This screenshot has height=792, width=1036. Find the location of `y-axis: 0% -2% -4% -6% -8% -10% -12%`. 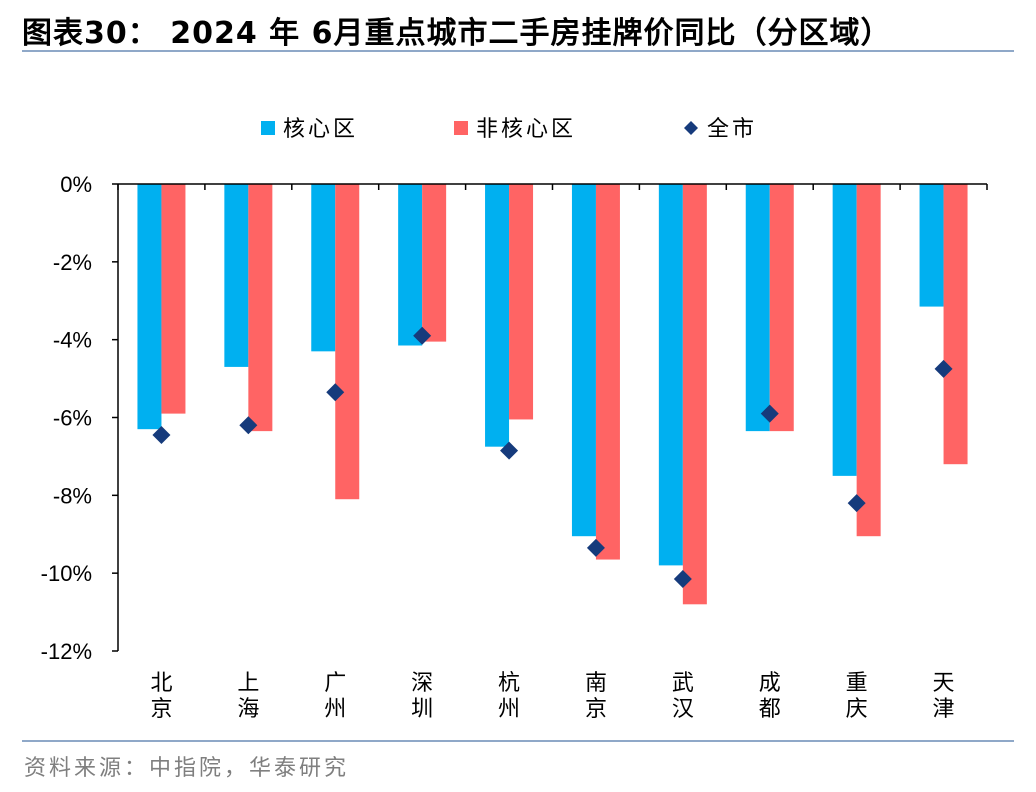

y-axis: 0% -2% -4% -6% -8% -10% -12% is located at coordinates (80, 418).